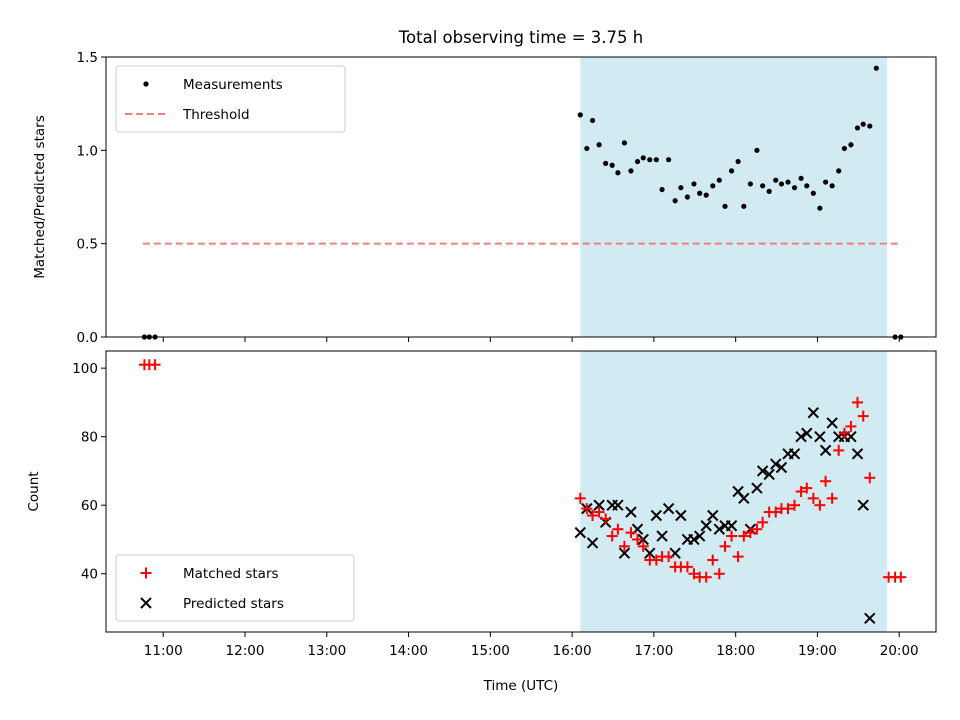 The height and width of the screenshot is (720, 960). What do you see at coordinates (89, 575) in the screenshot?
I see `y-tick-label: 40` at bounding box center [89, 575].